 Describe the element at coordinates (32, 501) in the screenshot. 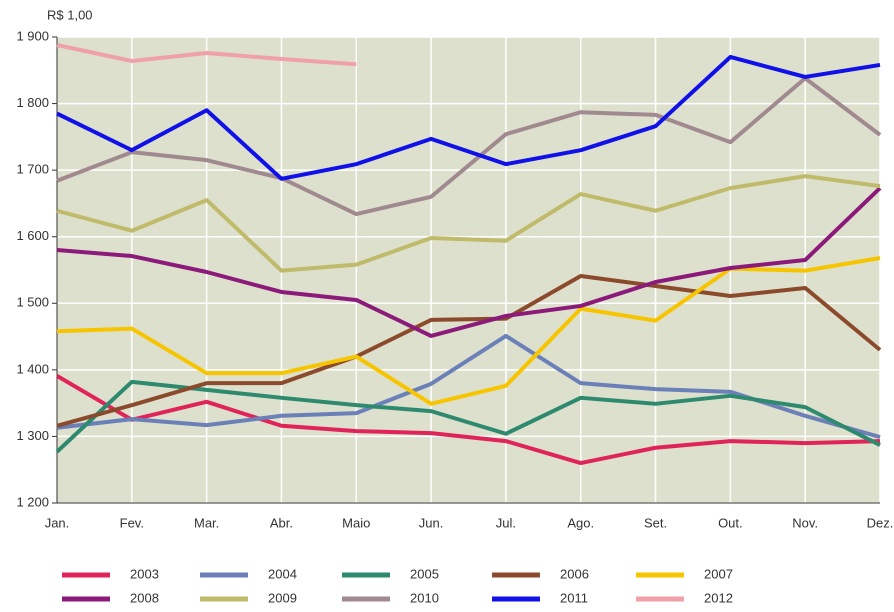

I see `y-tick-label: 1 200` at that location.